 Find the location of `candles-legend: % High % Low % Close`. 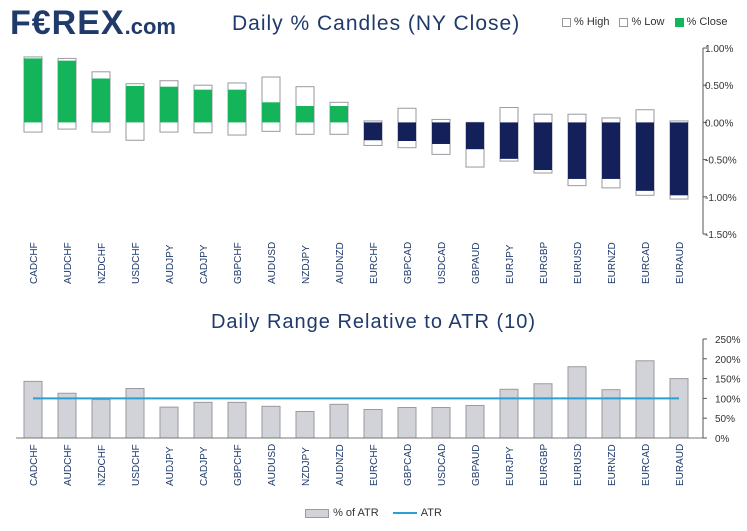

candles-legend: % High % Low % Close is located at coordinates (644, 22).